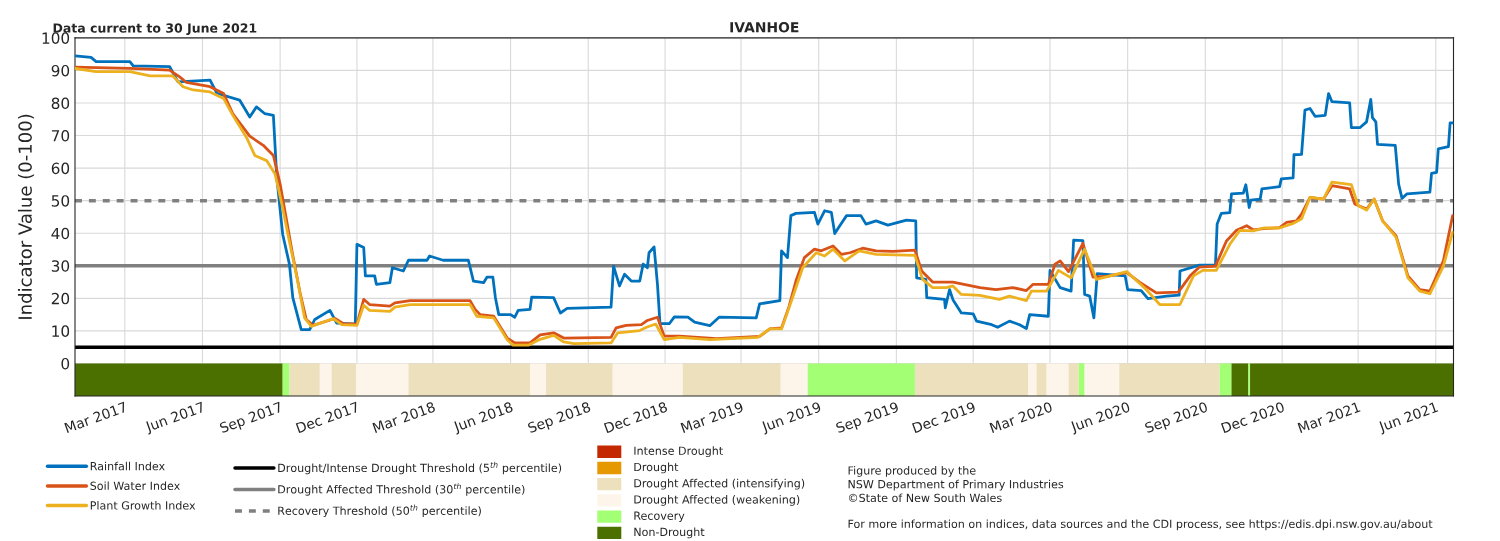 This screenshot has width=1500, height=541. Describe the element at coordinates (659, 517) in the screenshot. I see `category-label: Recovery` at that location.